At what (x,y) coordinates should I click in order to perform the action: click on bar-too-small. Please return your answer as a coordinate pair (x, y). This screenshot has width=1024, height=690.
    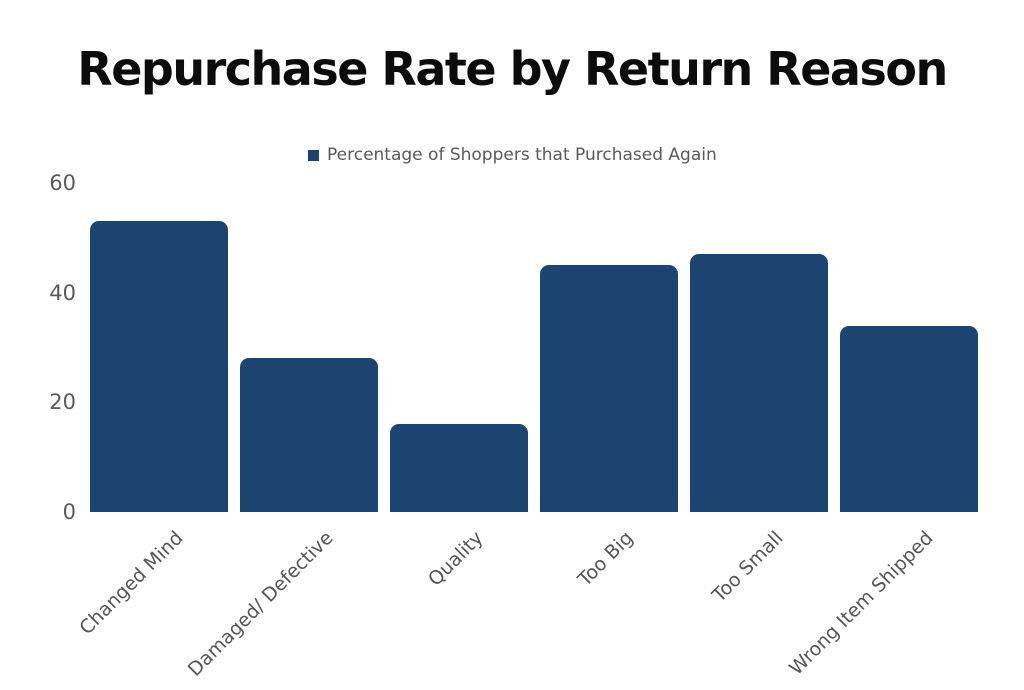
    Looking at the image, I should click on (759, 383).